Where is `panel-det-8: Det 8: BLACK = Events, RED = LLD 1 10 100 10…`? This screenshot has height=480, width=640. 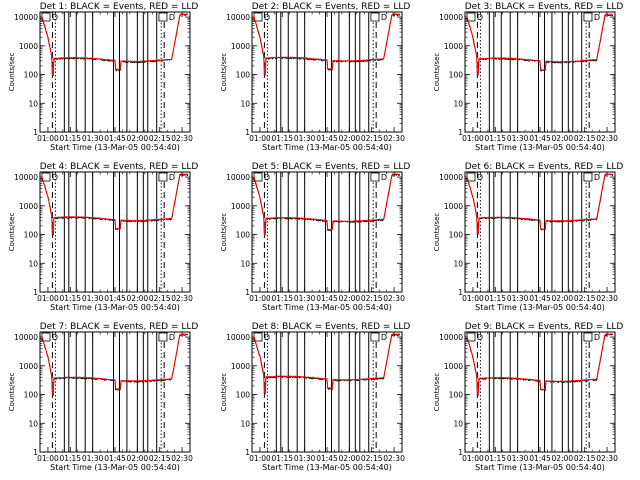 panel-det-8: Det 8: BLACK = Events, RED = LLD 1 10 100 10… is located at coordinates (315, 397).